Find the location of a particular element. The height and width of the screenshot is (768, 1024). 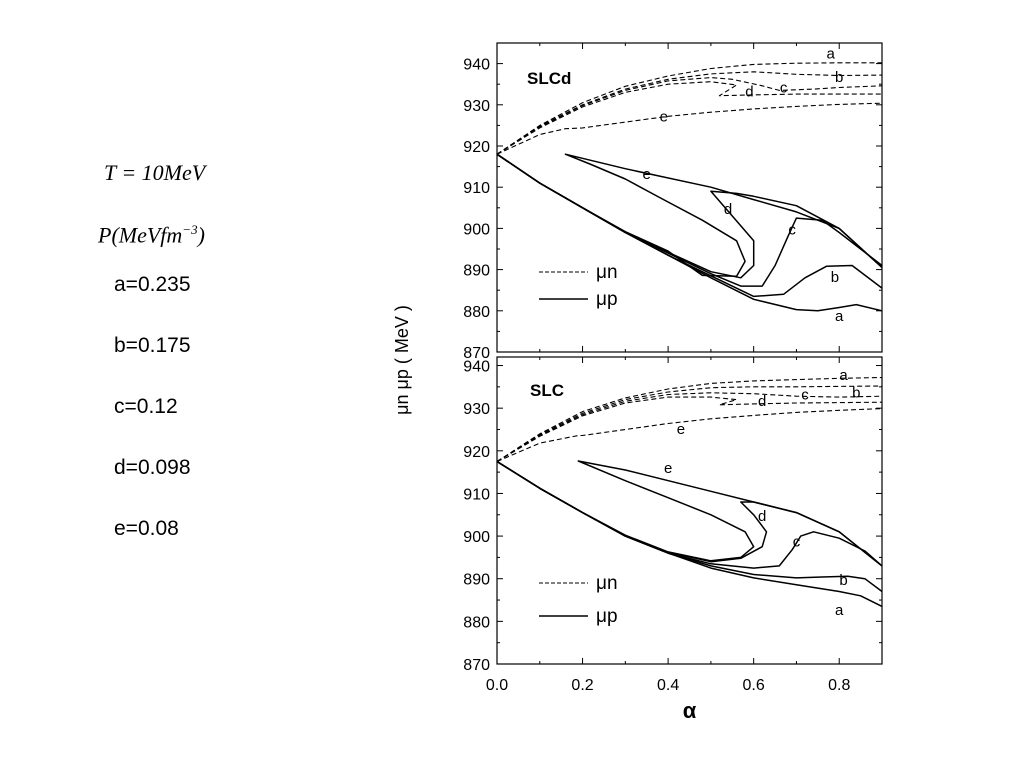

y-axis-label: μn μp ( MeV ) is located at coordinates (402, 360).